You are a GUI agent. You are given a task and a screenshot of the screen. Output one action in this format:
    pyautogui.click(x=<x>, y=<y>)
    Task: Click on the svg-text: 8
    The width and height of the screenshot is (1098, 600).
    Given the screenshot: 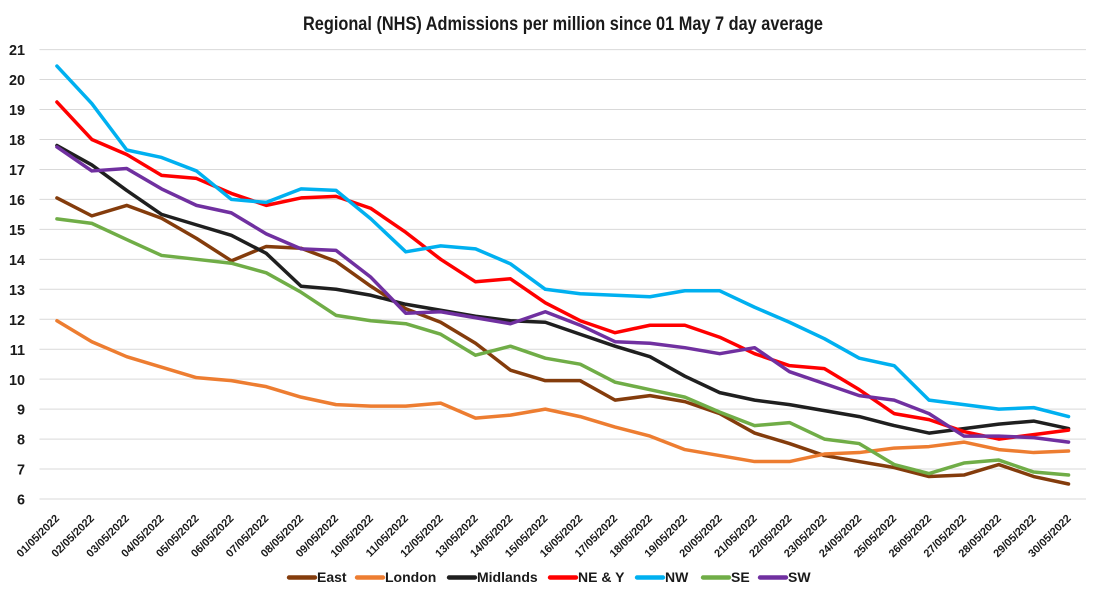 What is the action you would take?
    pyautogui.click(x=21, y=441)
    